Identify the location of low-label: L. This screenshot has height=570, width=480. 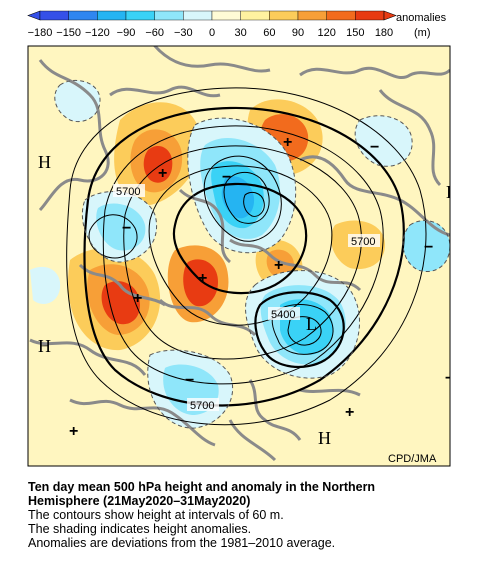
(311, 324).